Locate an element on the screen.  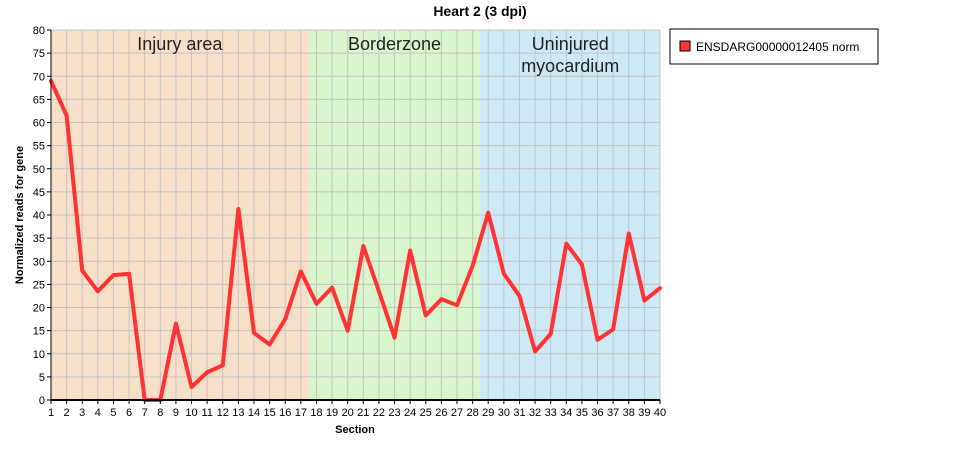
region-label-2: Uninjured myocardium is located at coordinates (570, 55).